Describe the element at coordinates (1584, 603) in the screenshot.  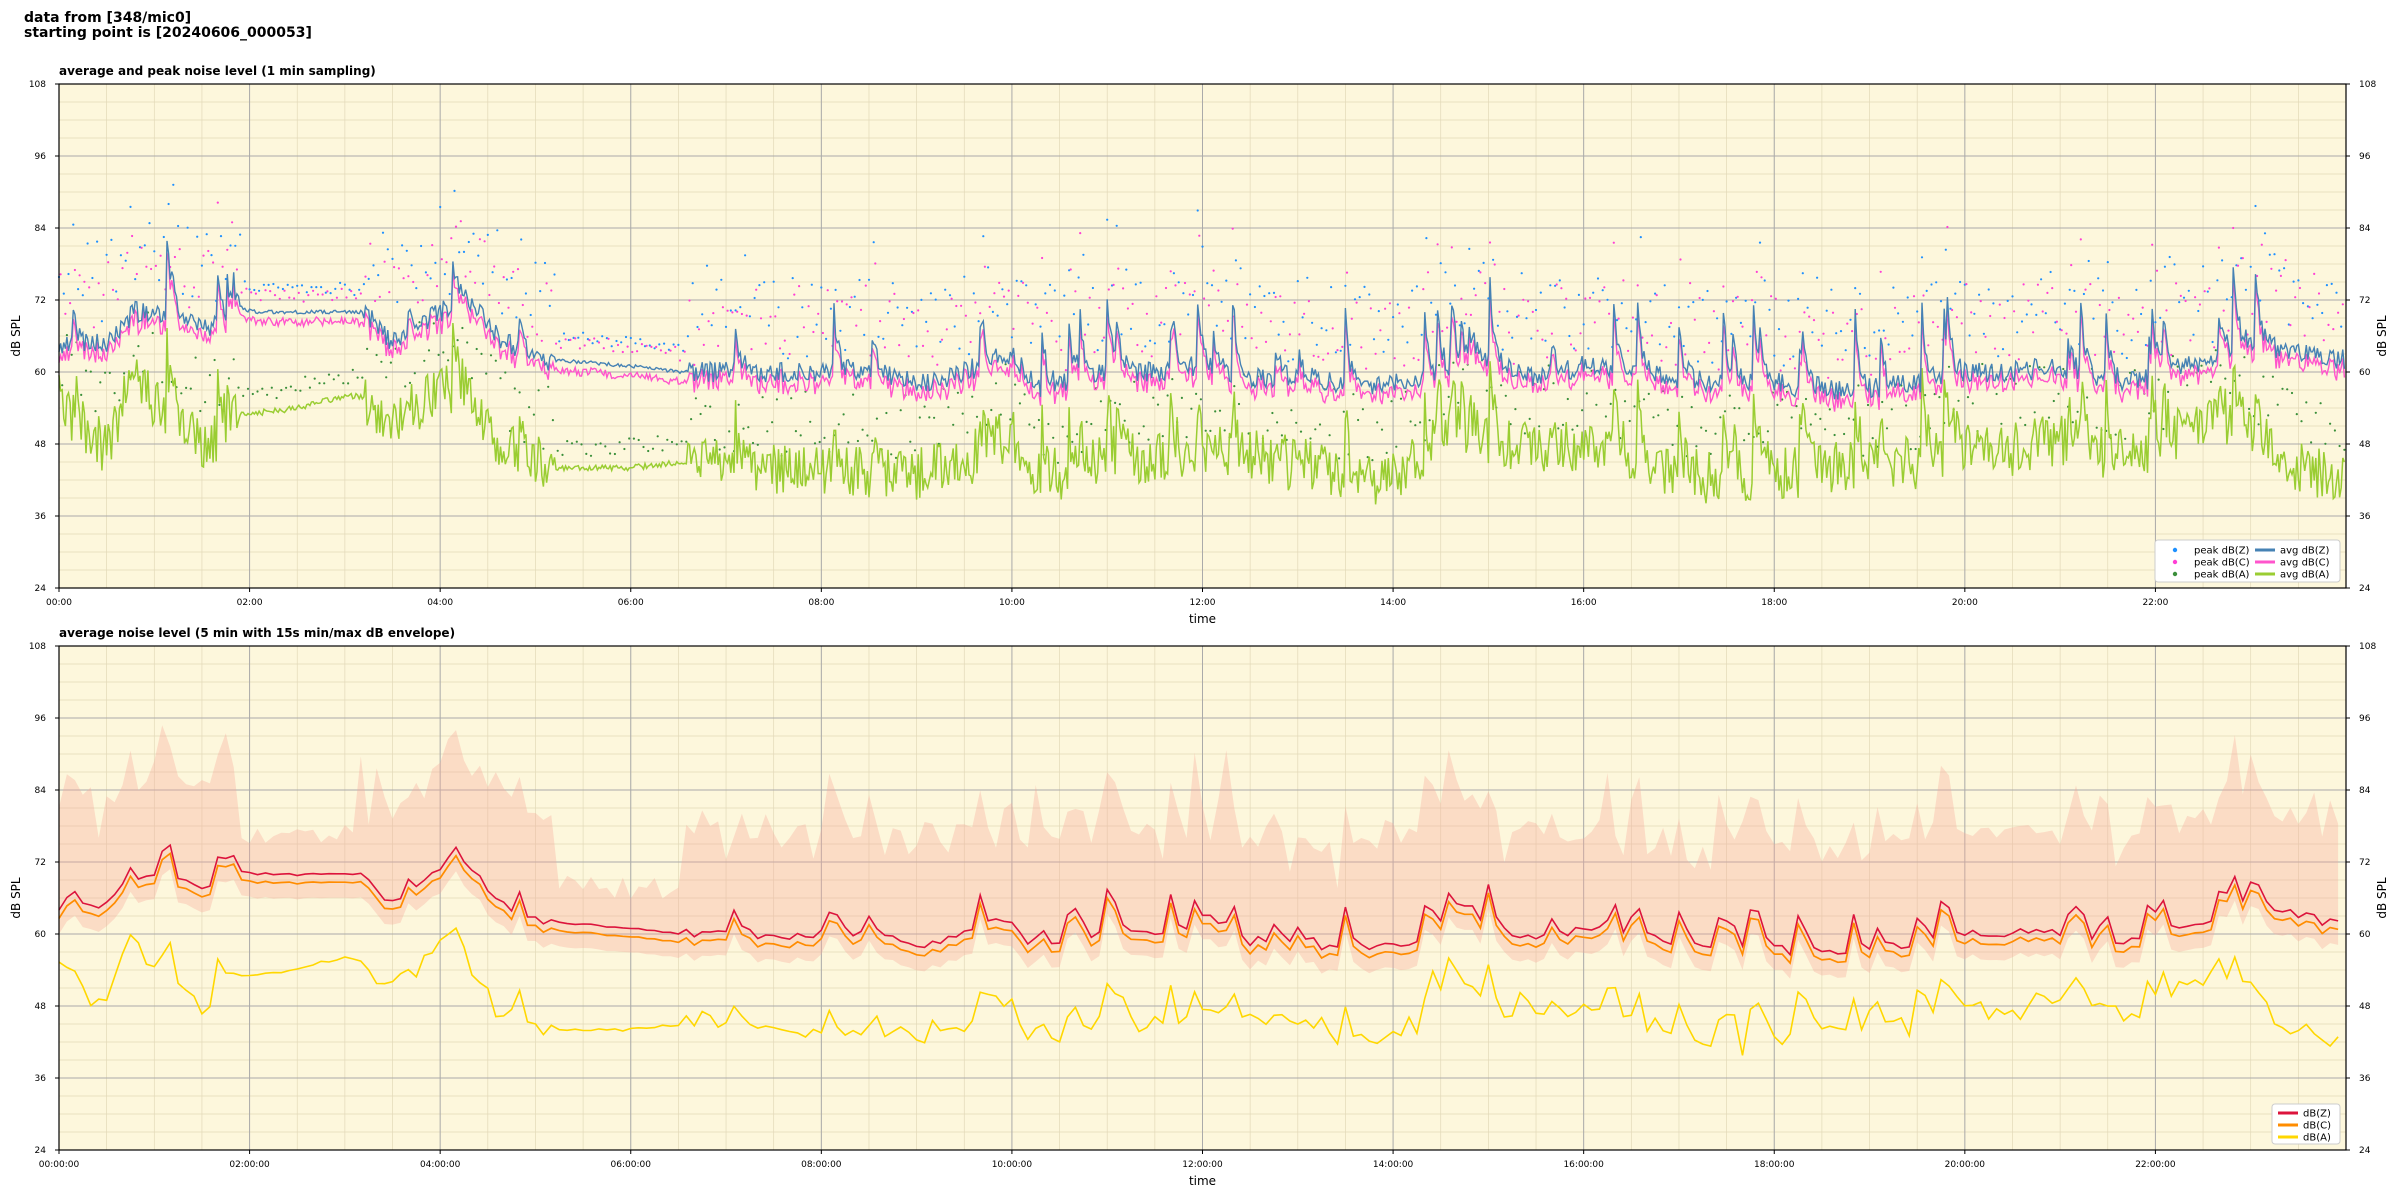
I see `x-tick-label: 16:00` at that location.